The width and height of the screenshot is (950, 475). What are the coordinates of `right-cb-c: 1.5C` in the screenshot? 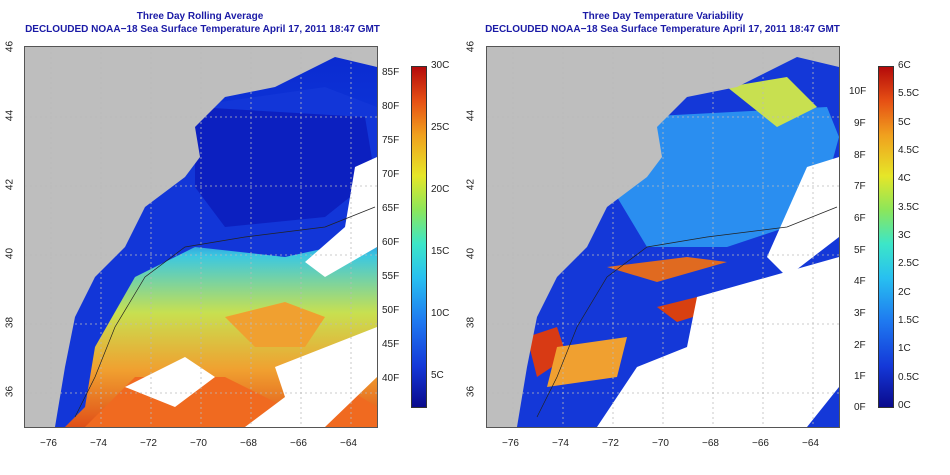 It's located at (909, 320).